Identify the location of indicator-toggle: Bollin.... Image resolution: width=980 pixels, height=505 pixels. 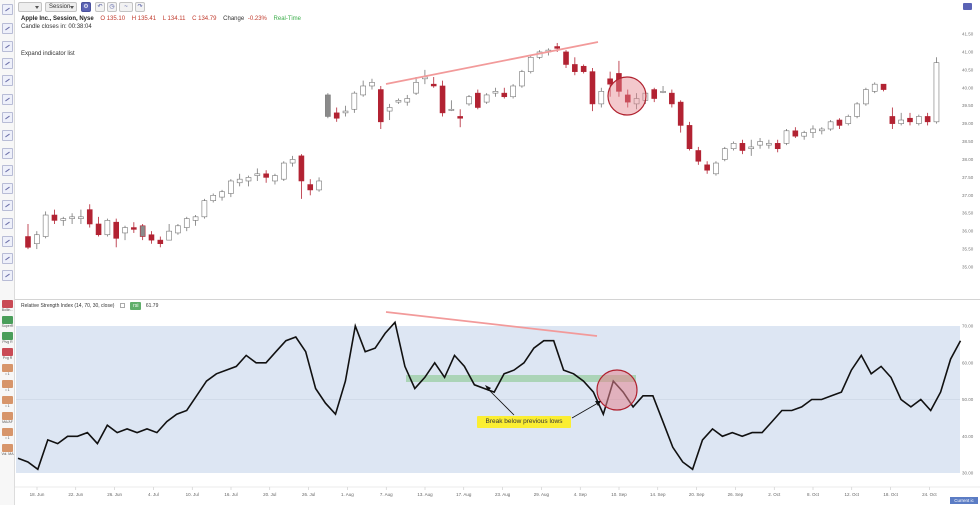
(7, 306).